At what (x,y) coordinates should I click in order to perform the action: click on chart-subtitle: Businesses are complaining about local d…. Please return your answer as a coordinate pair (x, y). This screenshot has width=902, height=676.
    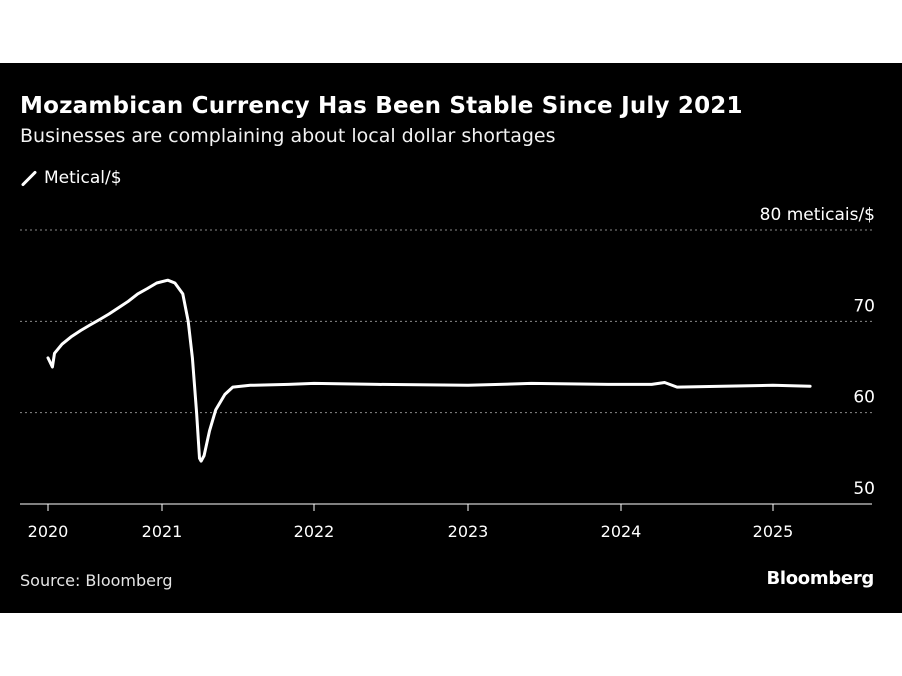
    Looking at the image, I should click on (288, 136).